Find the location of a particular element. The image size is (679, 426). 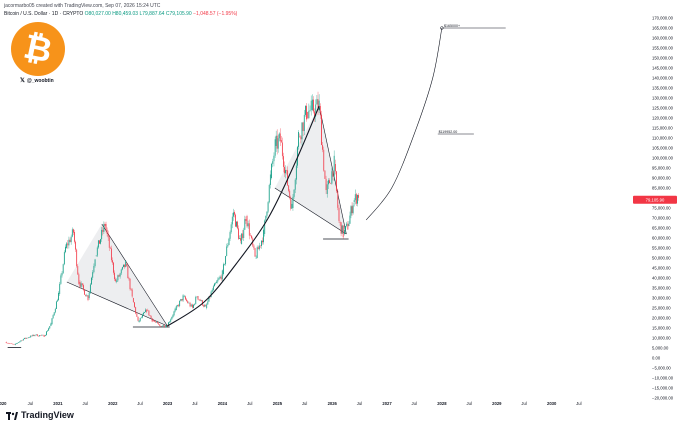

bitcoin-logo-icon: ₿ is located at coordinates (38, 49).